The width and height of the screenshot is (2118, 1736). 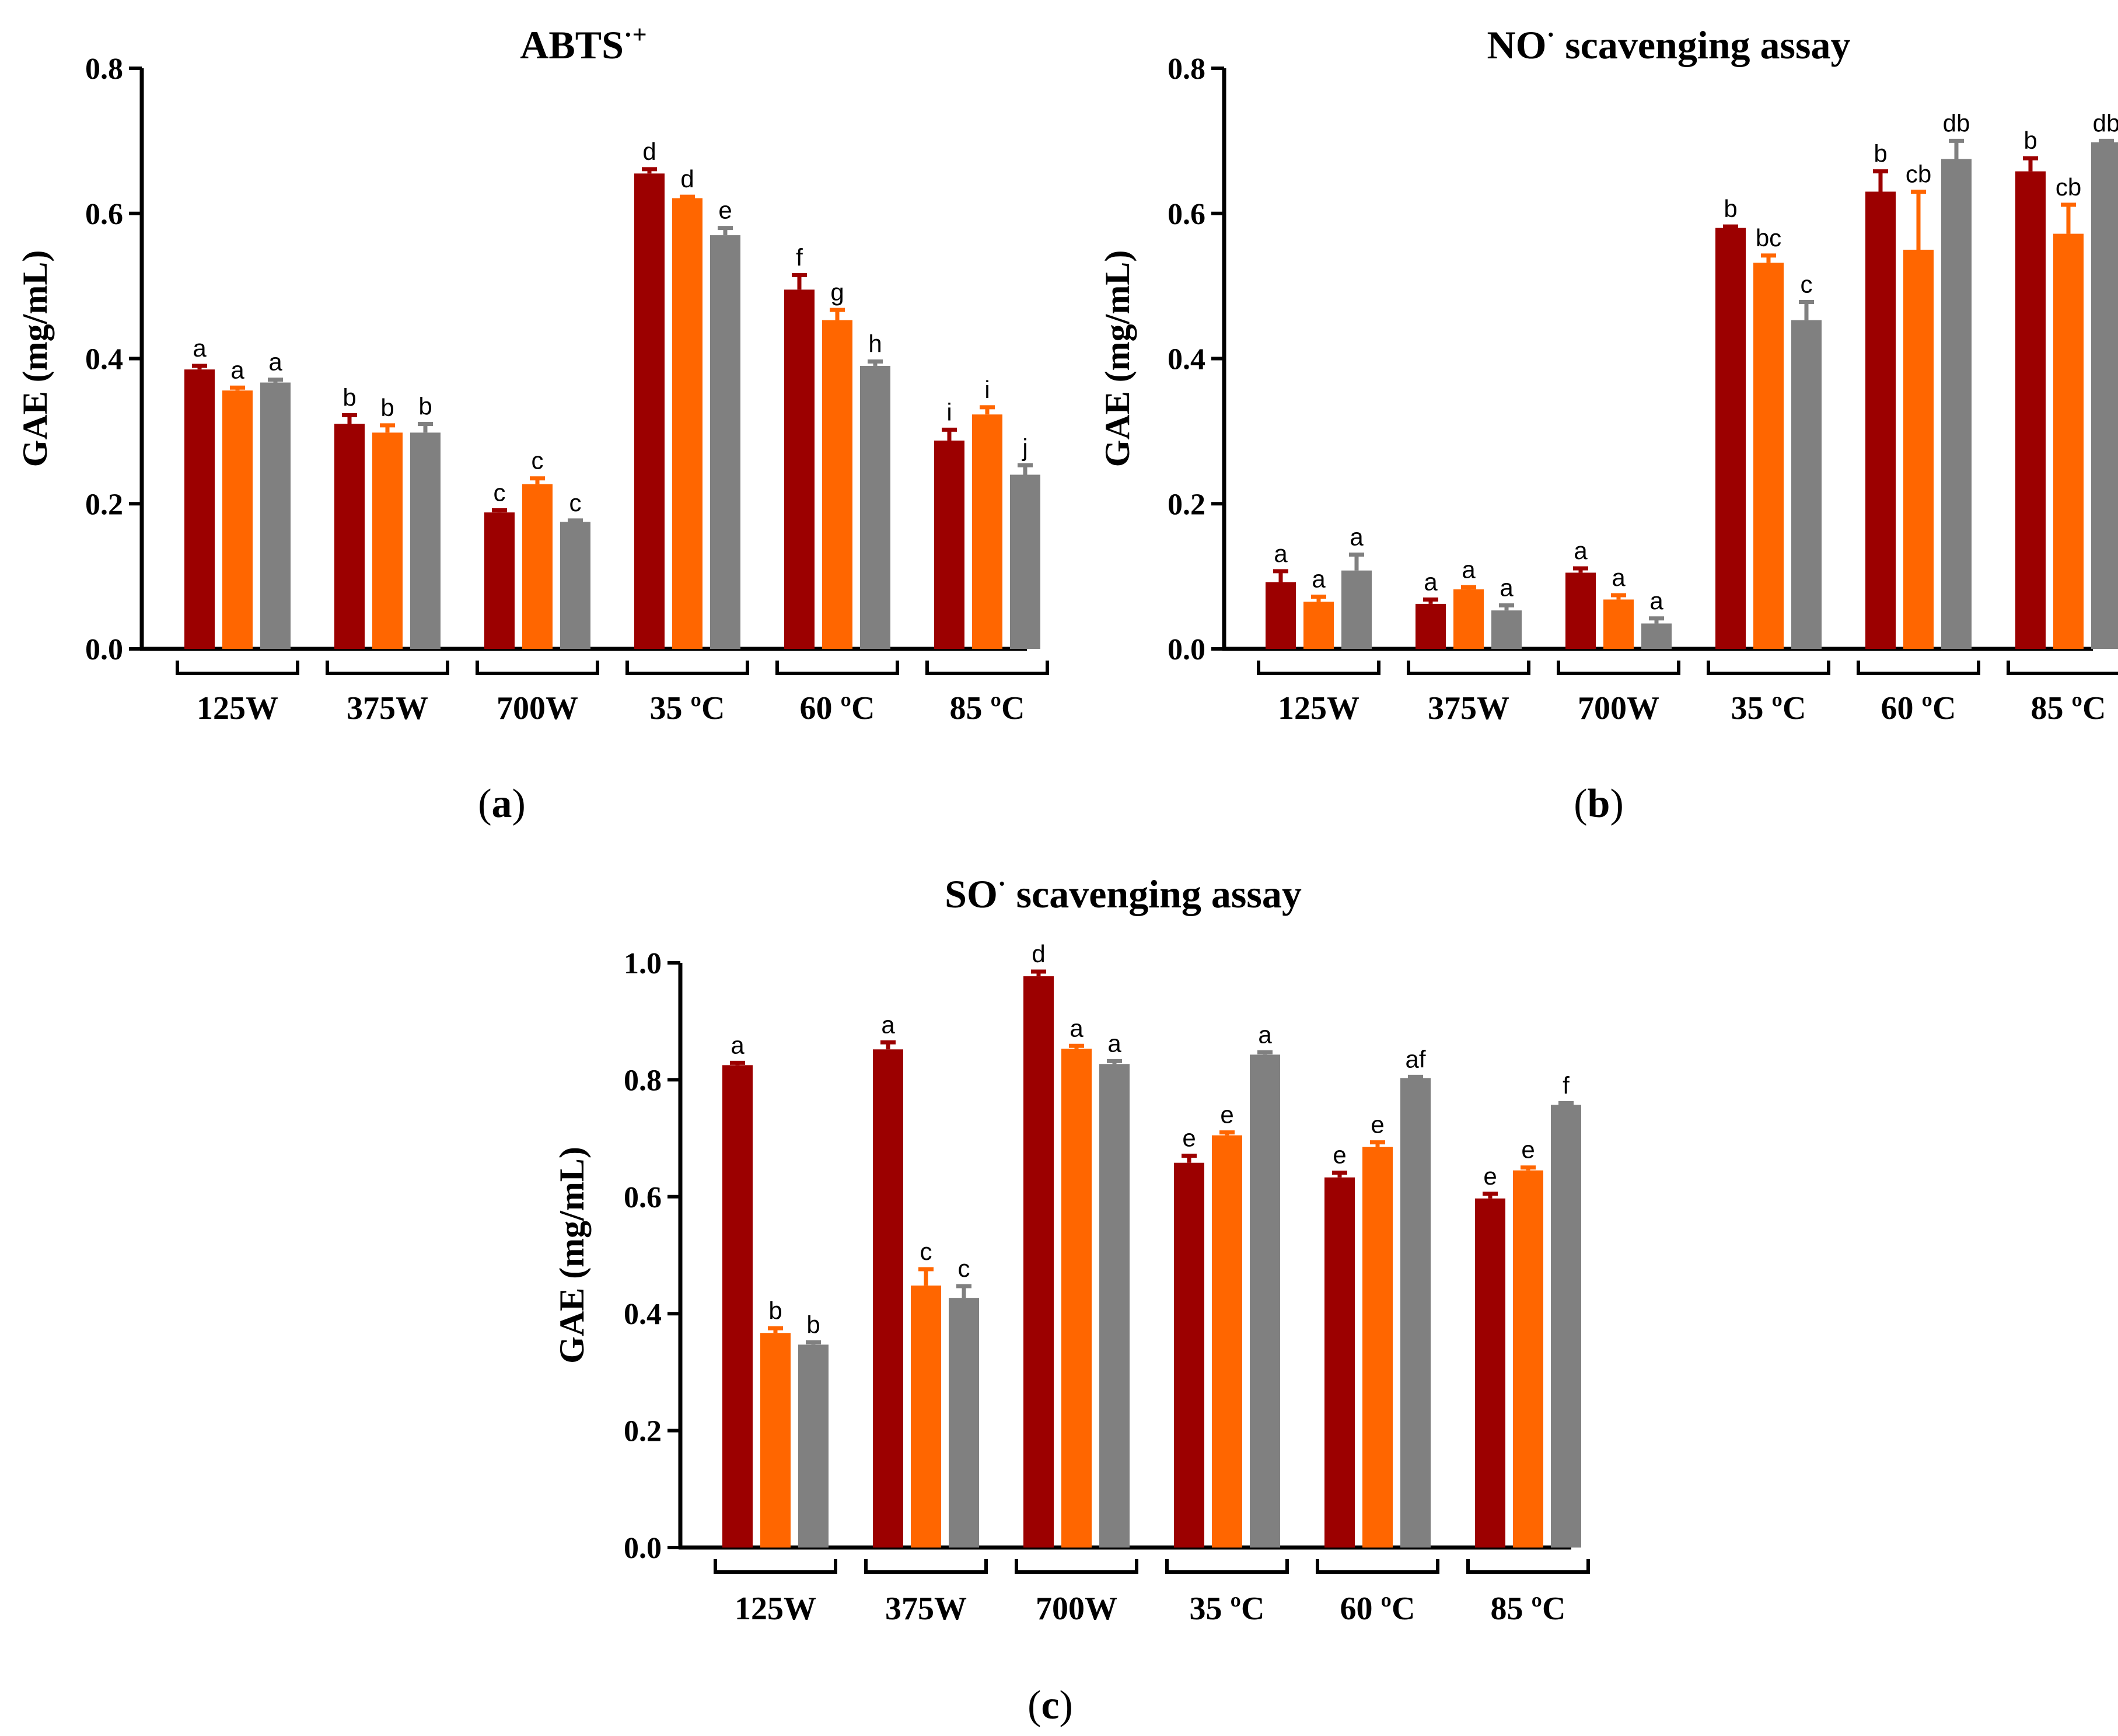 I want to click on significance-label: bc, so click(x=1769, y=238).